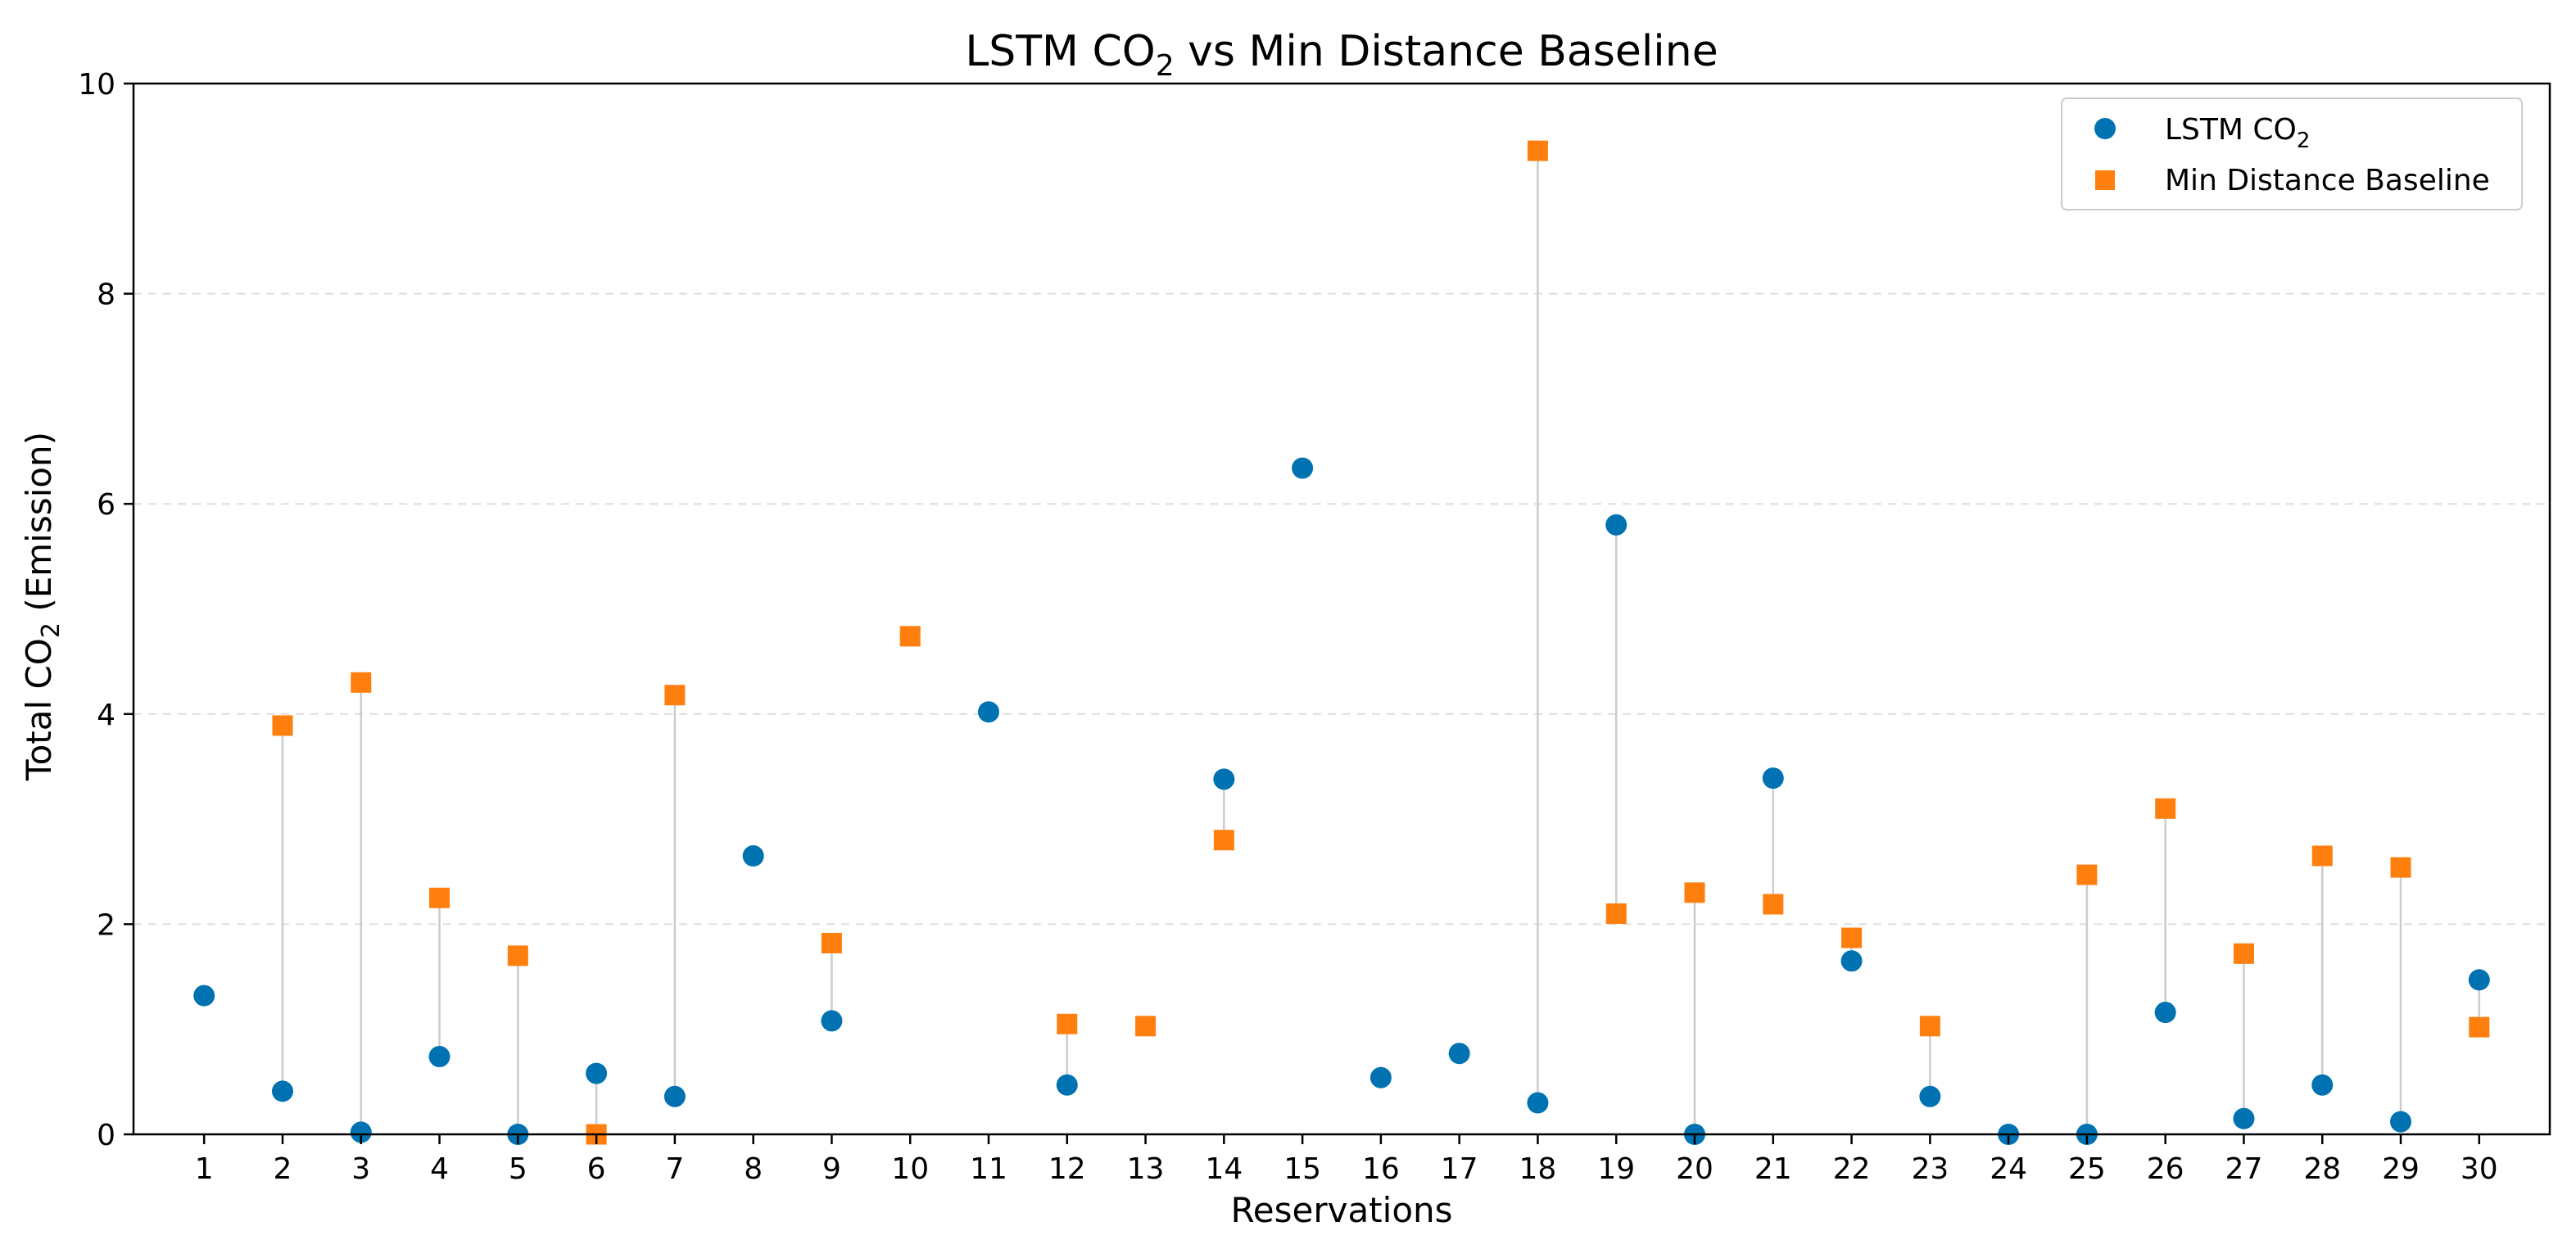 The width and height of the screenshot is (2576, 1249). Describe the element at coordinates (674, 1169) in the screenshot. I see `x-tick-label-7: 7` at that location.